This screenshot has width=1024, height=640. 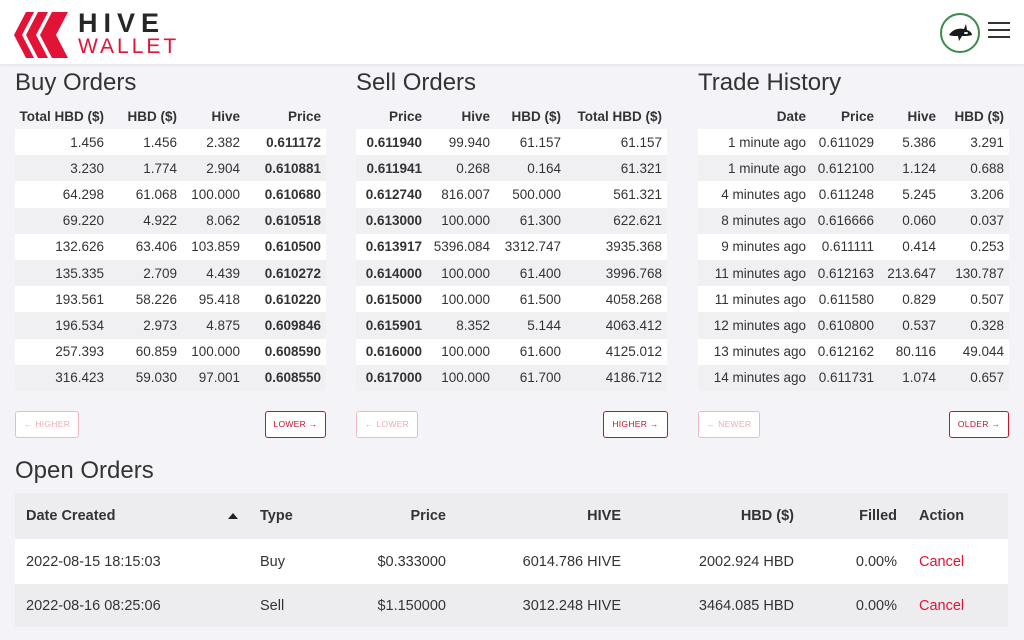 I want to click on table-cell: 0.608550, so click(x=285, y=377).